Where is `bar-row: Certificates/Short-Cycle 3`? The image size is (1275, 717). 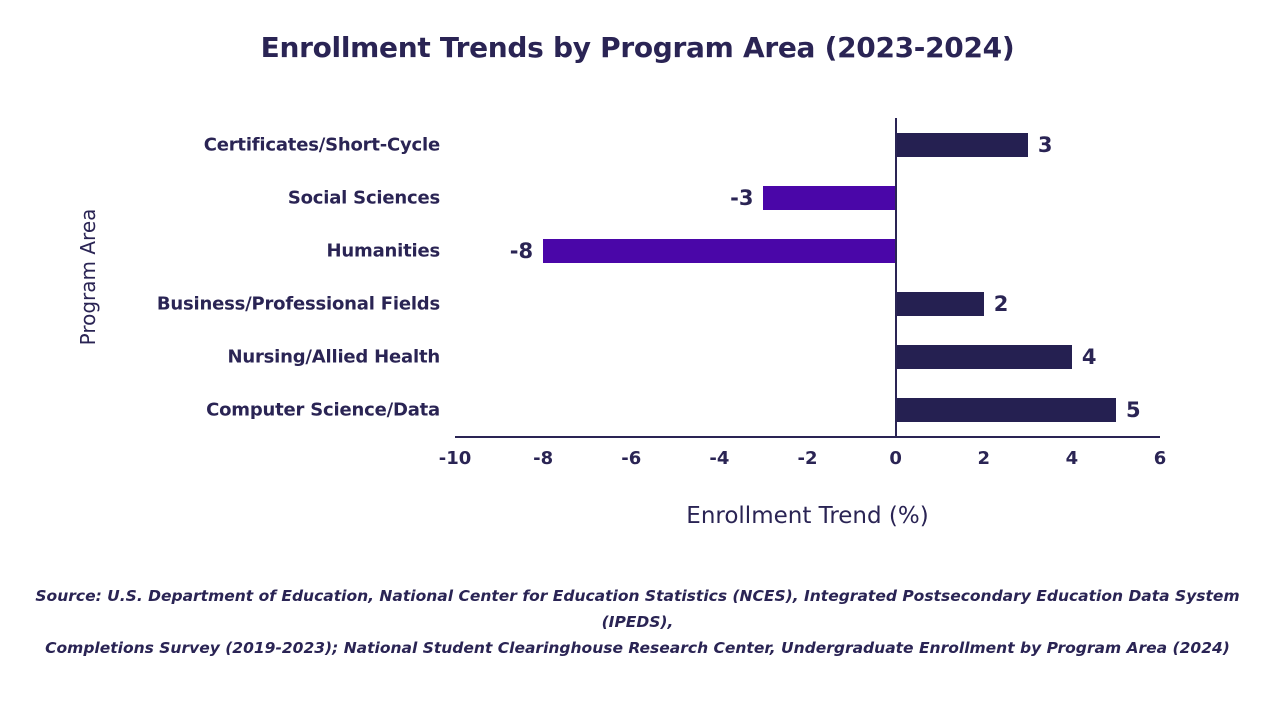 bar-row: Certificates/Short-Cycle 3 is located at coordinates (637, 144).